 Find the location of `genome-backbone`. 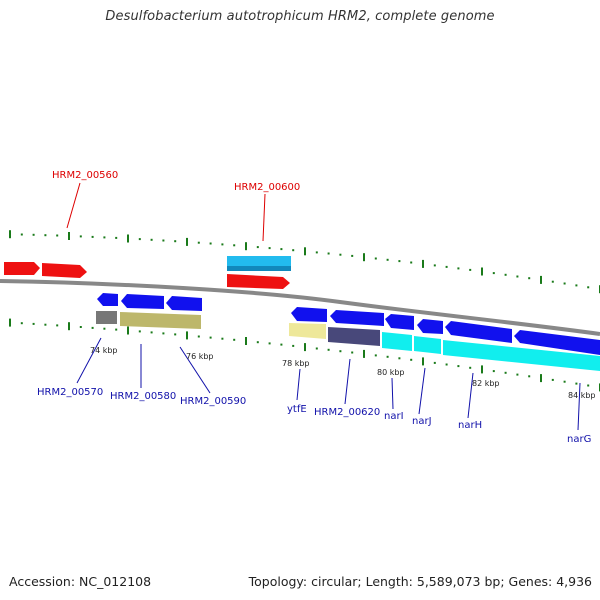

genome-backbone is located at coordinates (300, 307).